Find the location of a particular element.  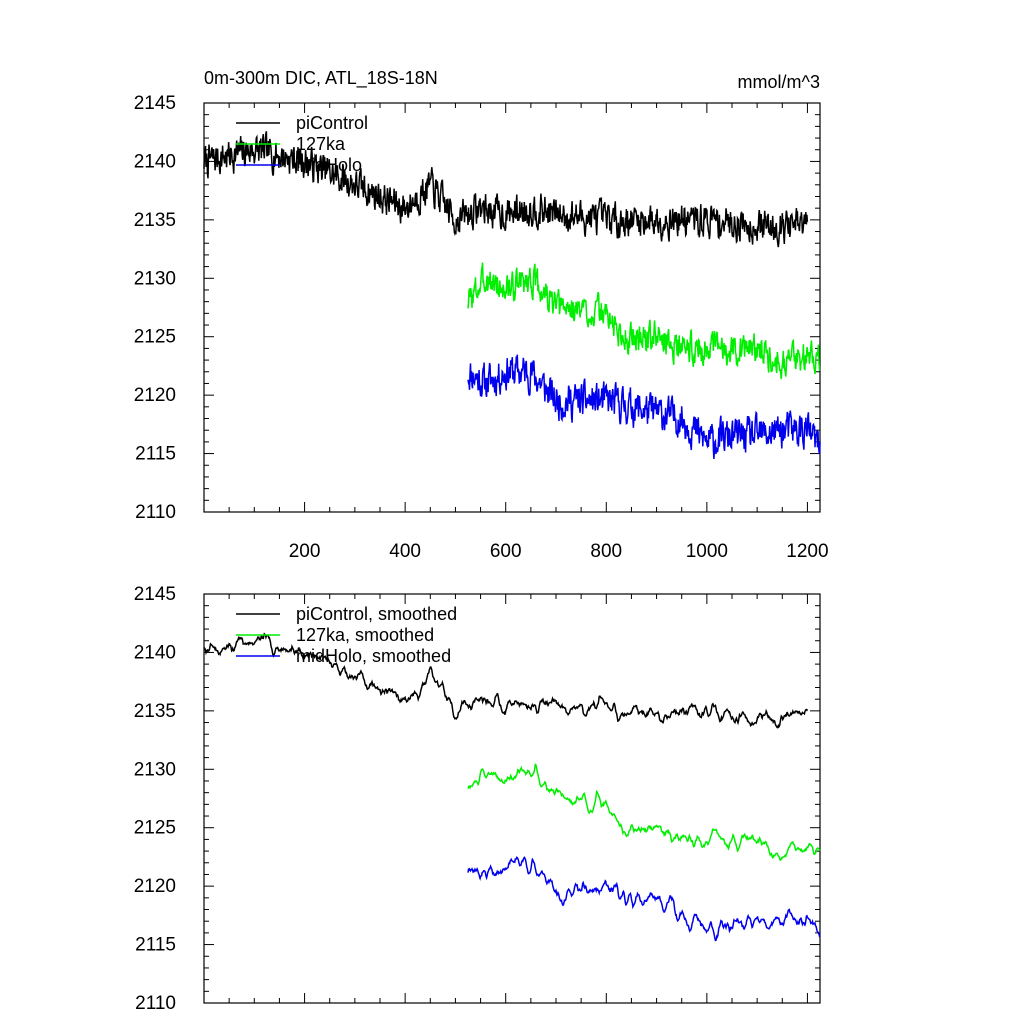

chart-title: 0m-300m DIC, ATL_18S-18N is located at coordinates (321, 78).